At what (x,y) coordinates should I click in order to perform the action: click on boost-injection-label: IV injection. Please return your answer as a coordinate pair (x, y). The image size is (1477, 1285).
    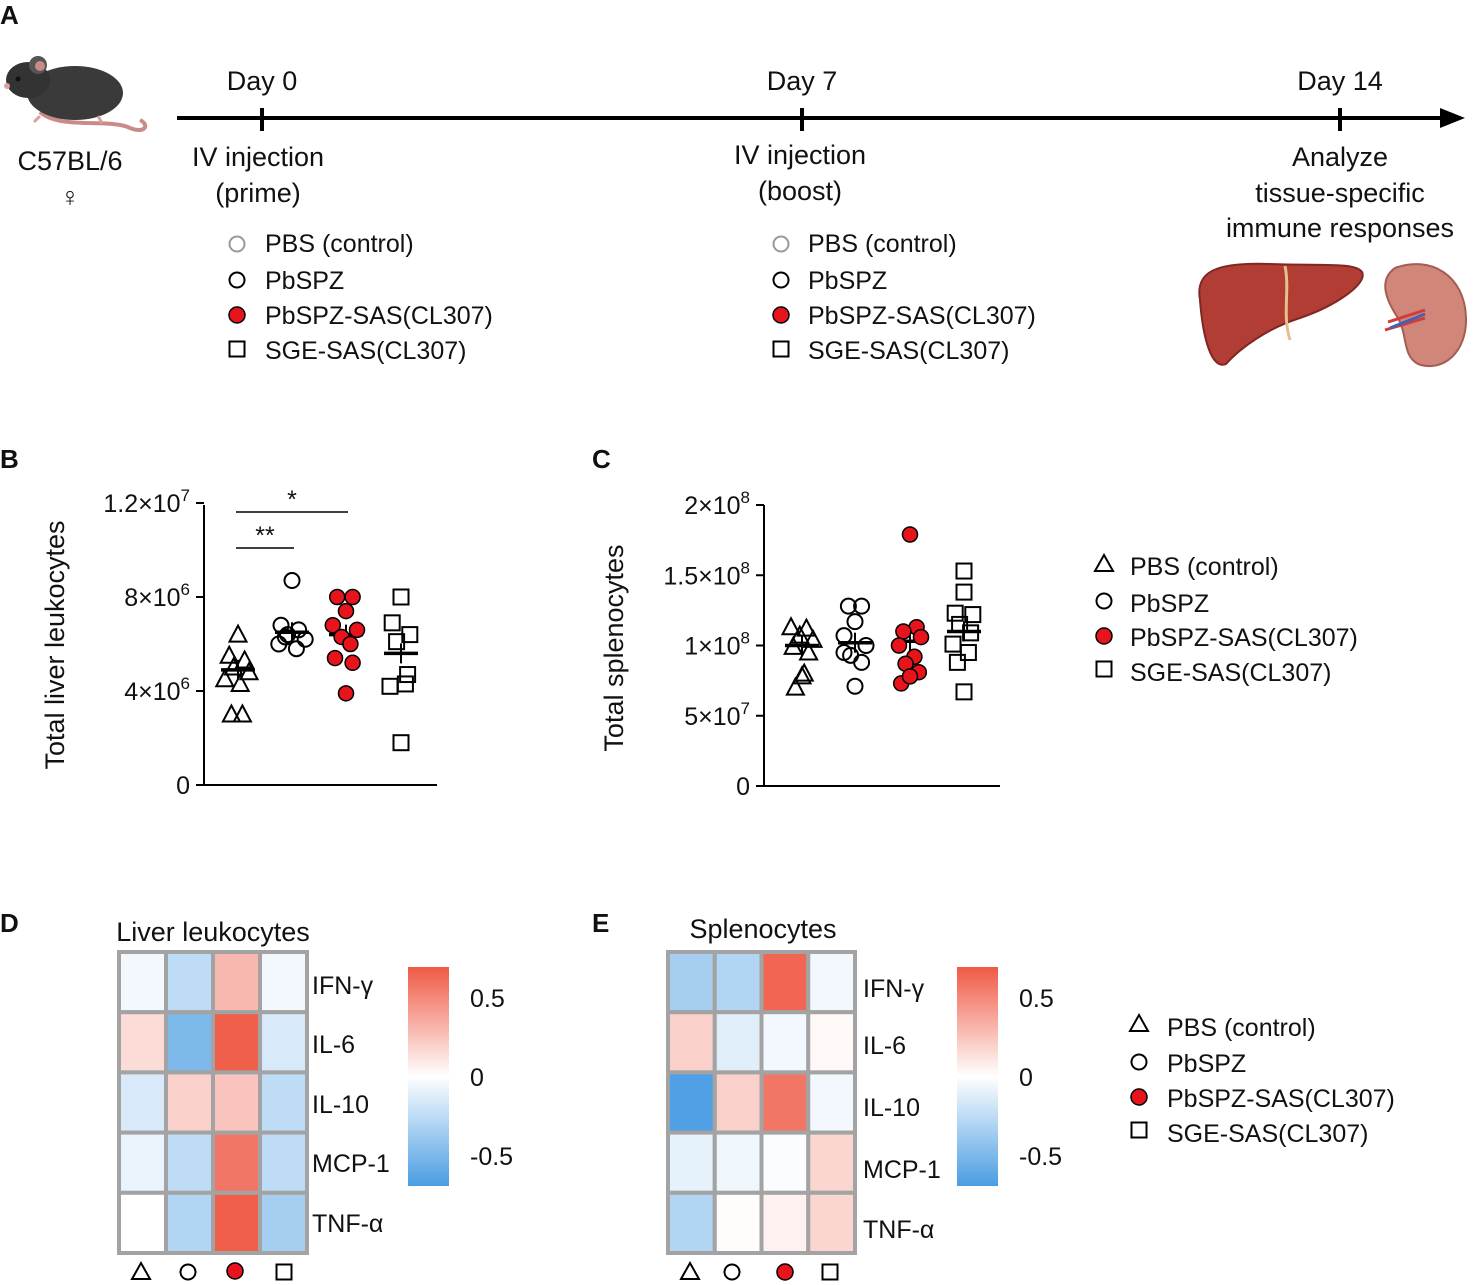
    Looking at the image, I should click on (800, 155).